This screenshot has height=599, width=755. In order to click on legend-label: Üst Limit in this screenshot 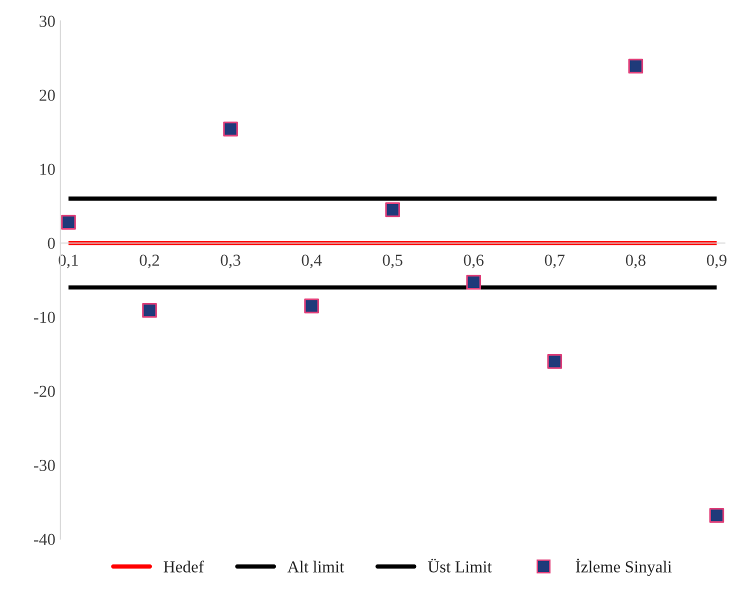, I will do `click(460, 565)`.